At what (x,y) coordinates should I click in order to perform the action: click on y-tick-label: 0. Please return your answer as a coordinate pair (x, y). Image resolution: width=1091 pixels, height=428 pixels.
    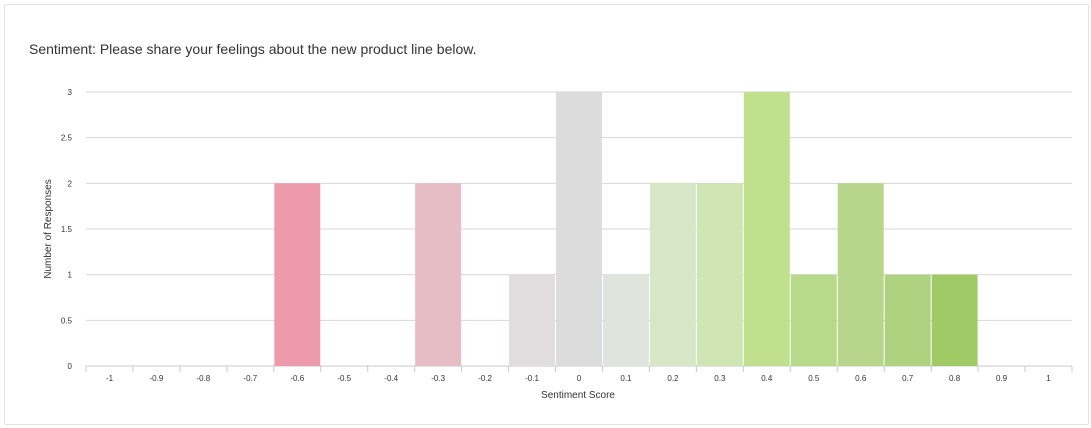
    Looking at the image, I should click on (70, 366).